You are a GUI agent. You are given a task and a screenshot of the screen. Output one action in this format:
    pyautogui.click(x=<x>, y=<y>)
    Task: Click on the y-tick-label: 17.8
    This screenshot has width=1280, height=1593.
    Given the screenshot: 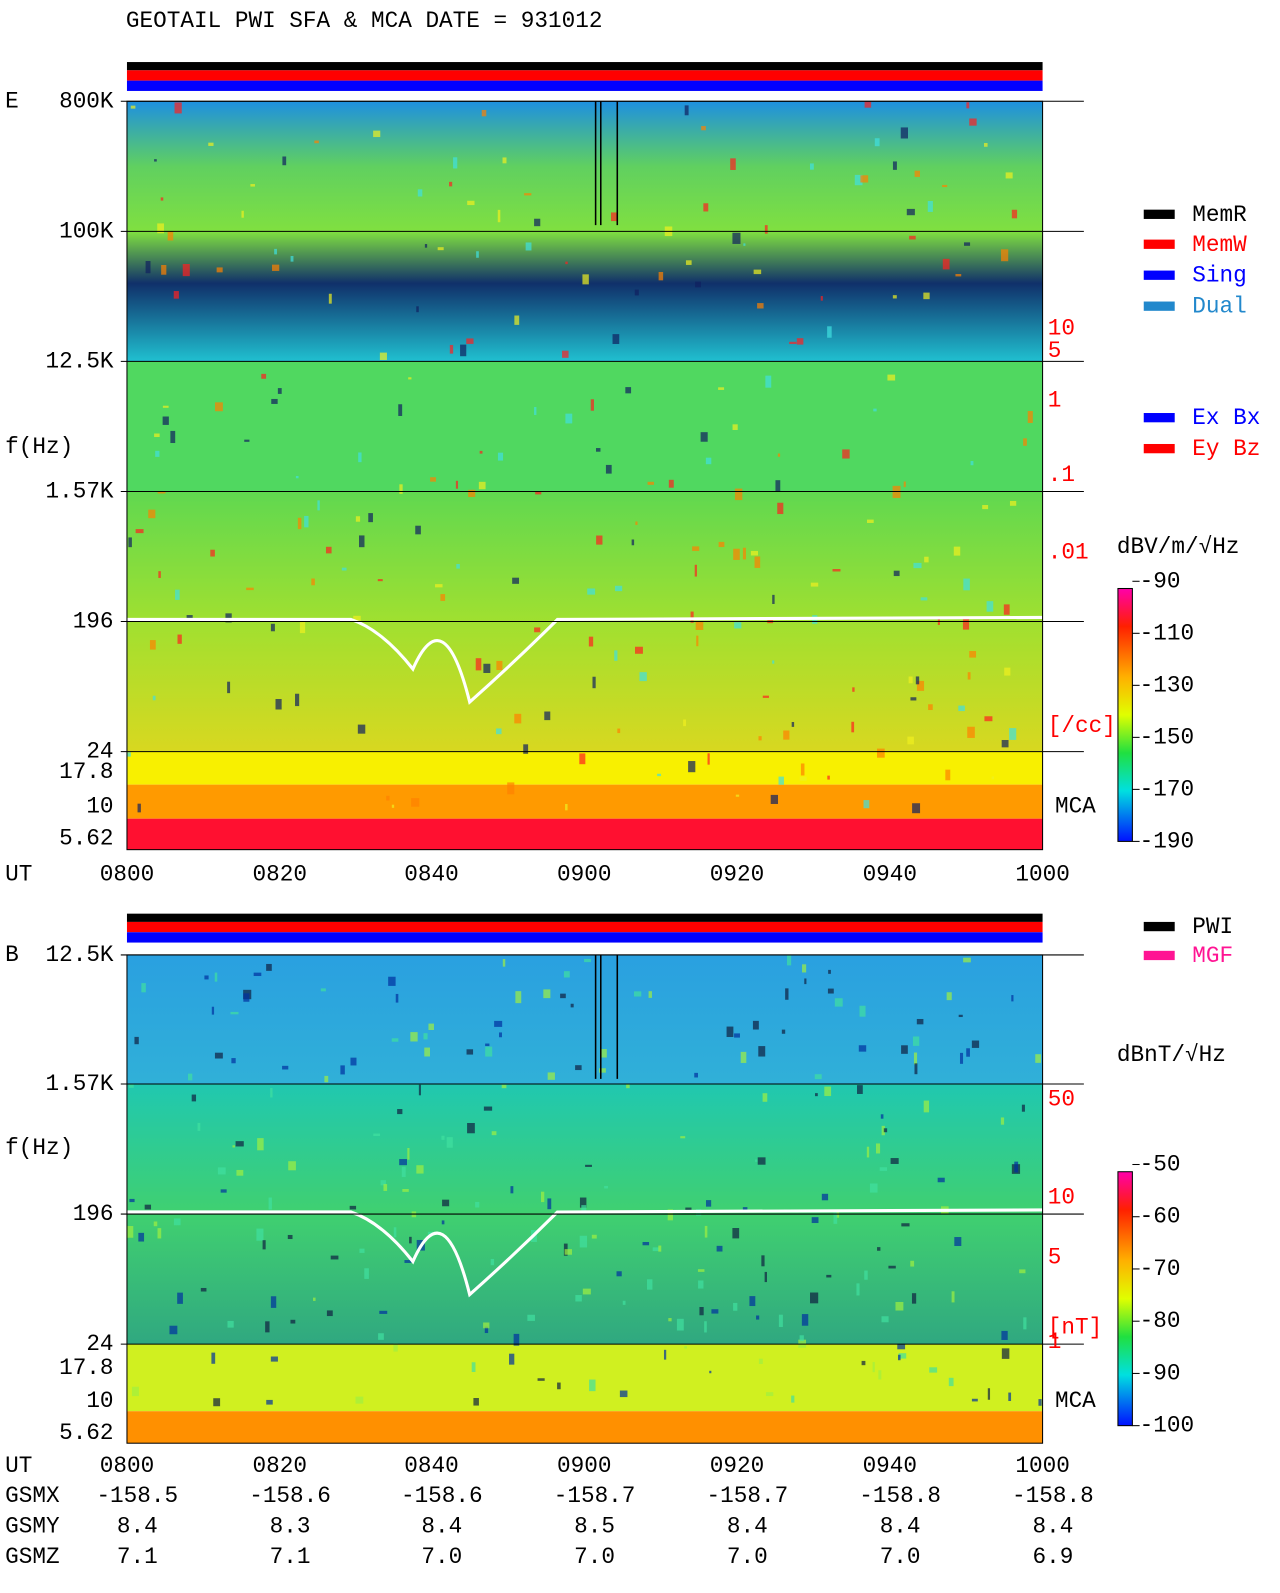 What is the action you would take?
    pyautogui.click(x=86, y=1368)
    